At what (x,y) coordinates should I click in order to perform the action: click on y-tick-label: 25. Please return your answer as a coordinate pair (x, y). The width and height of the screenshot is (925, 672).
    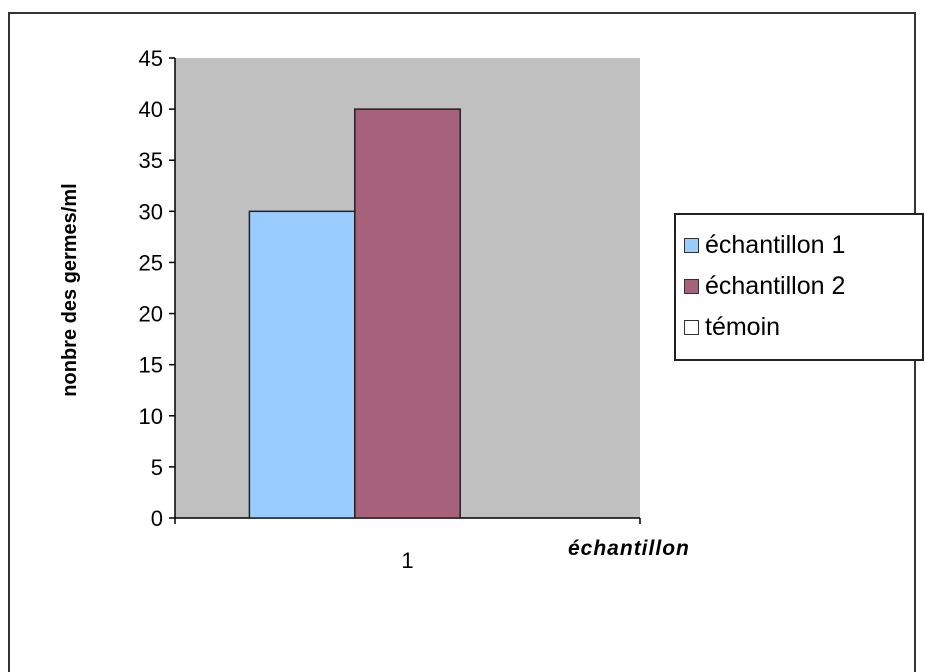
    Looking at the image, I should click on (151, 262).